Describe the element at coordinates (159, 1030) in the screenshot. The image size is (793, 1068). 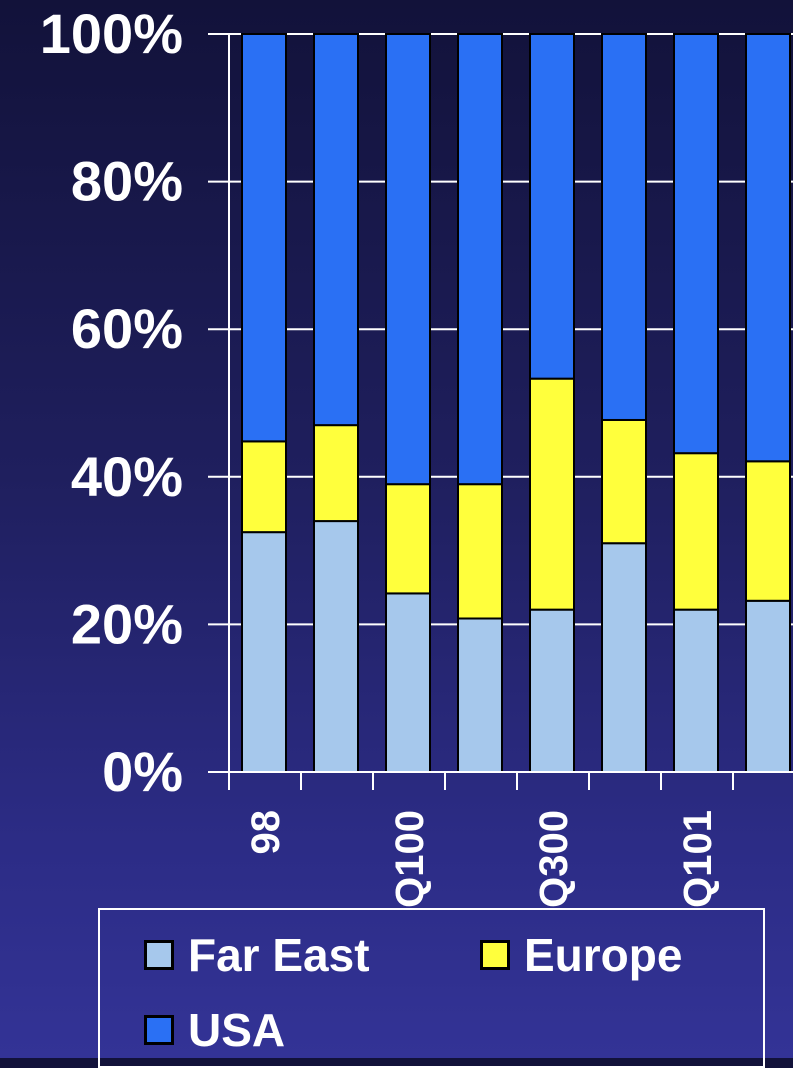
I see `legend-swatch-usa` at that location.